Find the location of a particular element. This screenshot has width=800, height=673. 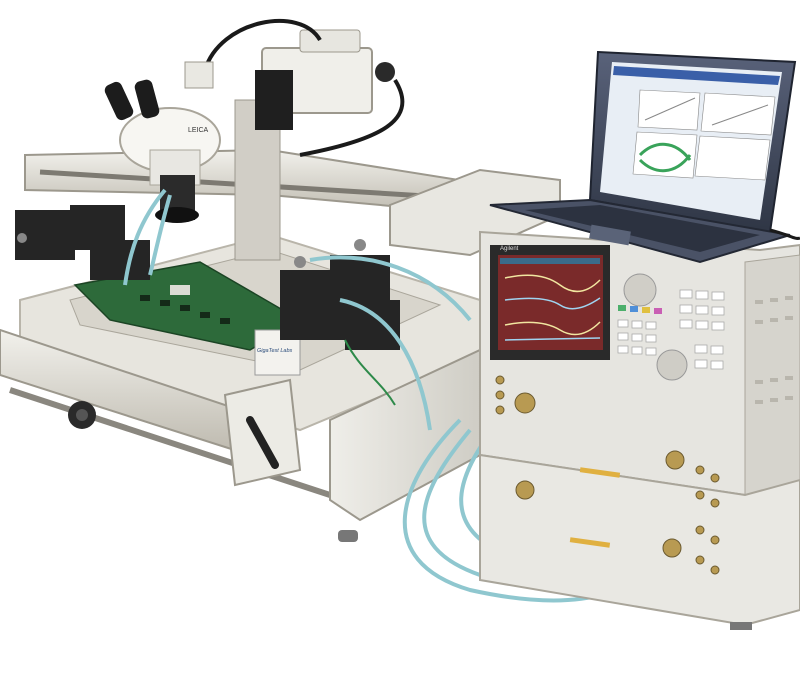

test-set-stripe is located at coordinates (600, 472).